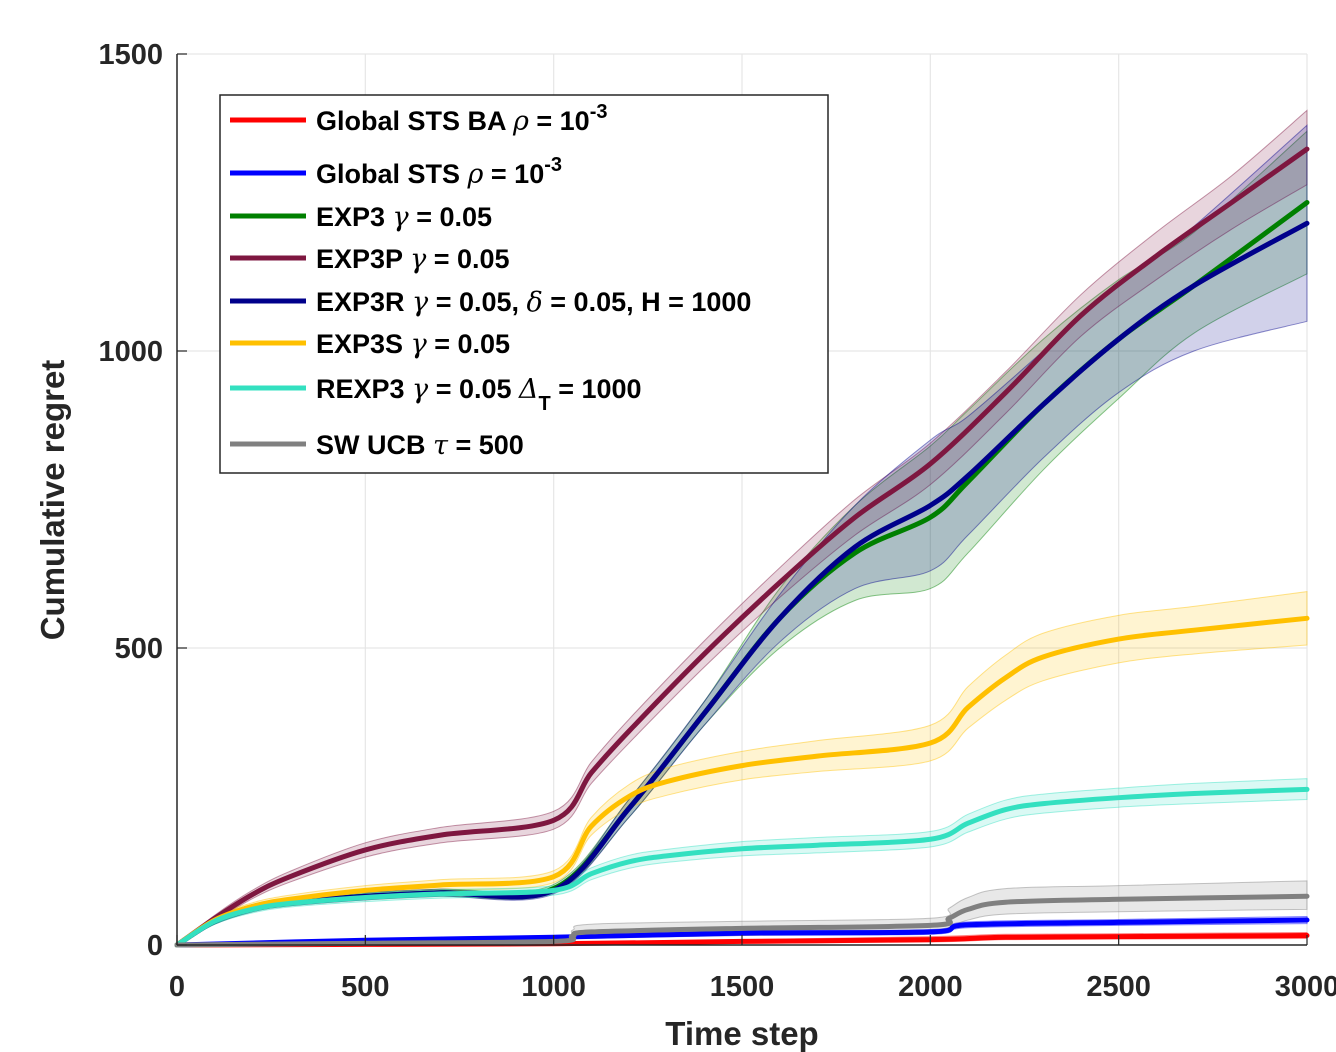 The height and width of the screenshot is (1052, 1336). I want to click on x-tick-label: 500, so click(365, 987).